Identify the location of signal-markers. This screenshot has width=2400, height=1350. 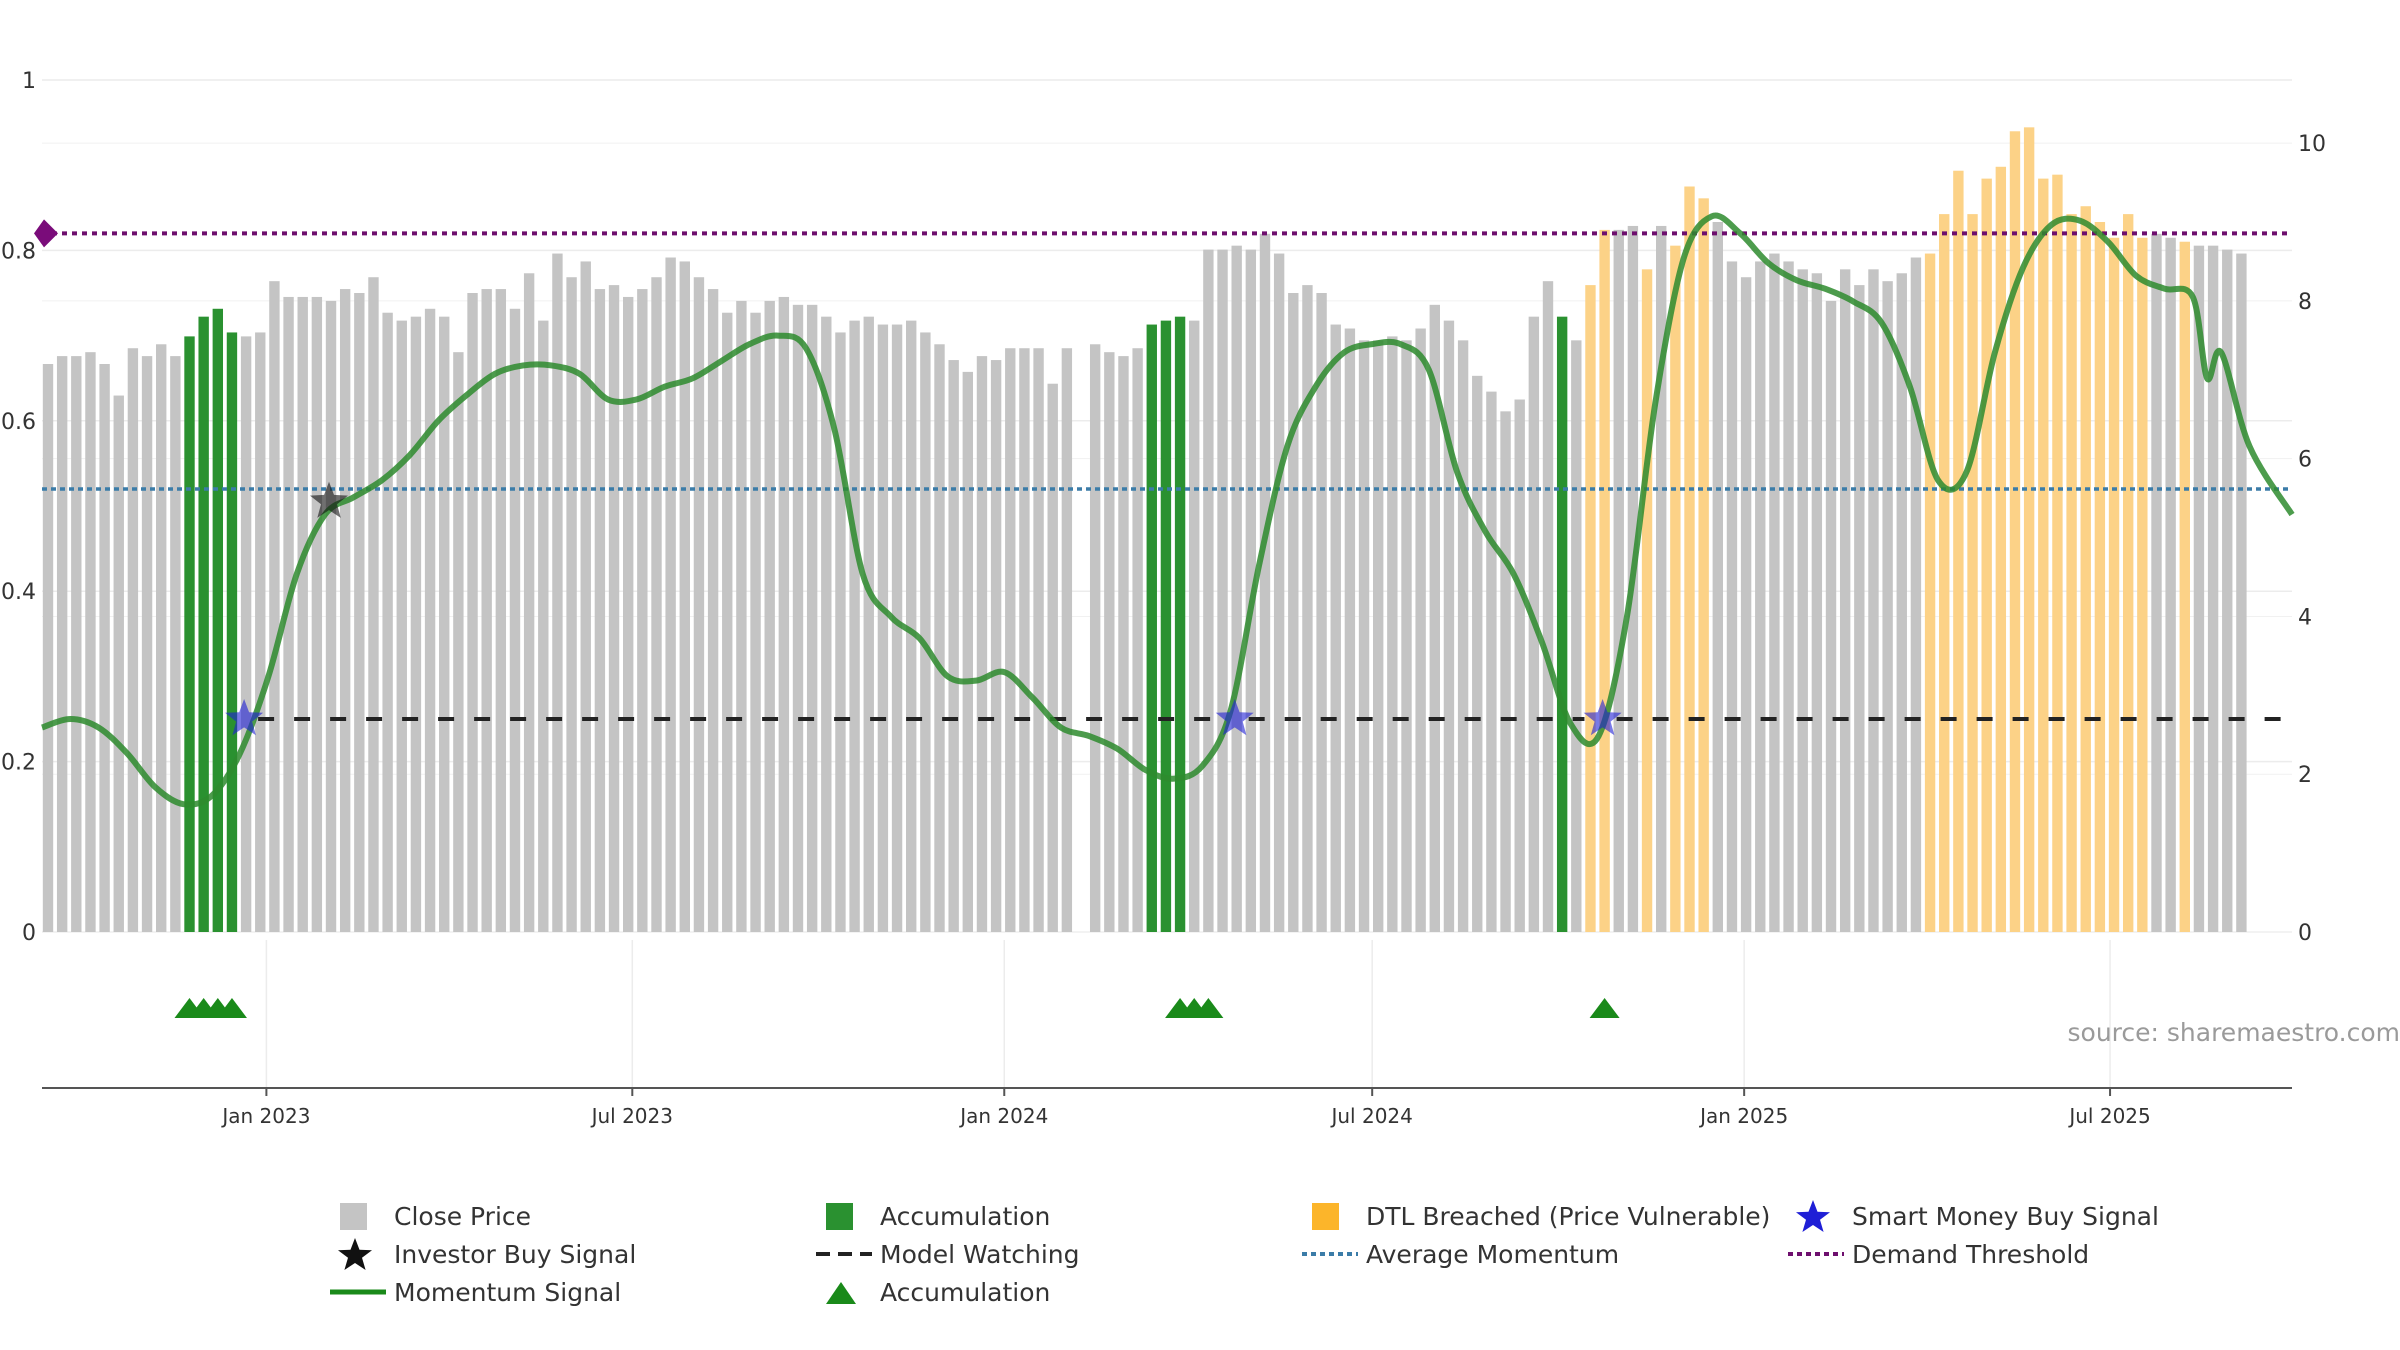
(923, 608).